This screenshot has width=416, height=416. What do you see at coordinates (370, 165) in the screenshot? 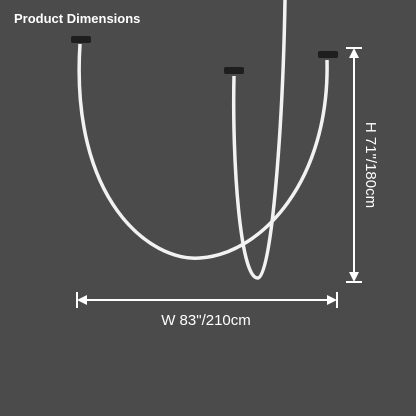
I see `height-label: H 71"/180cm` at bounding box center [370, 165].